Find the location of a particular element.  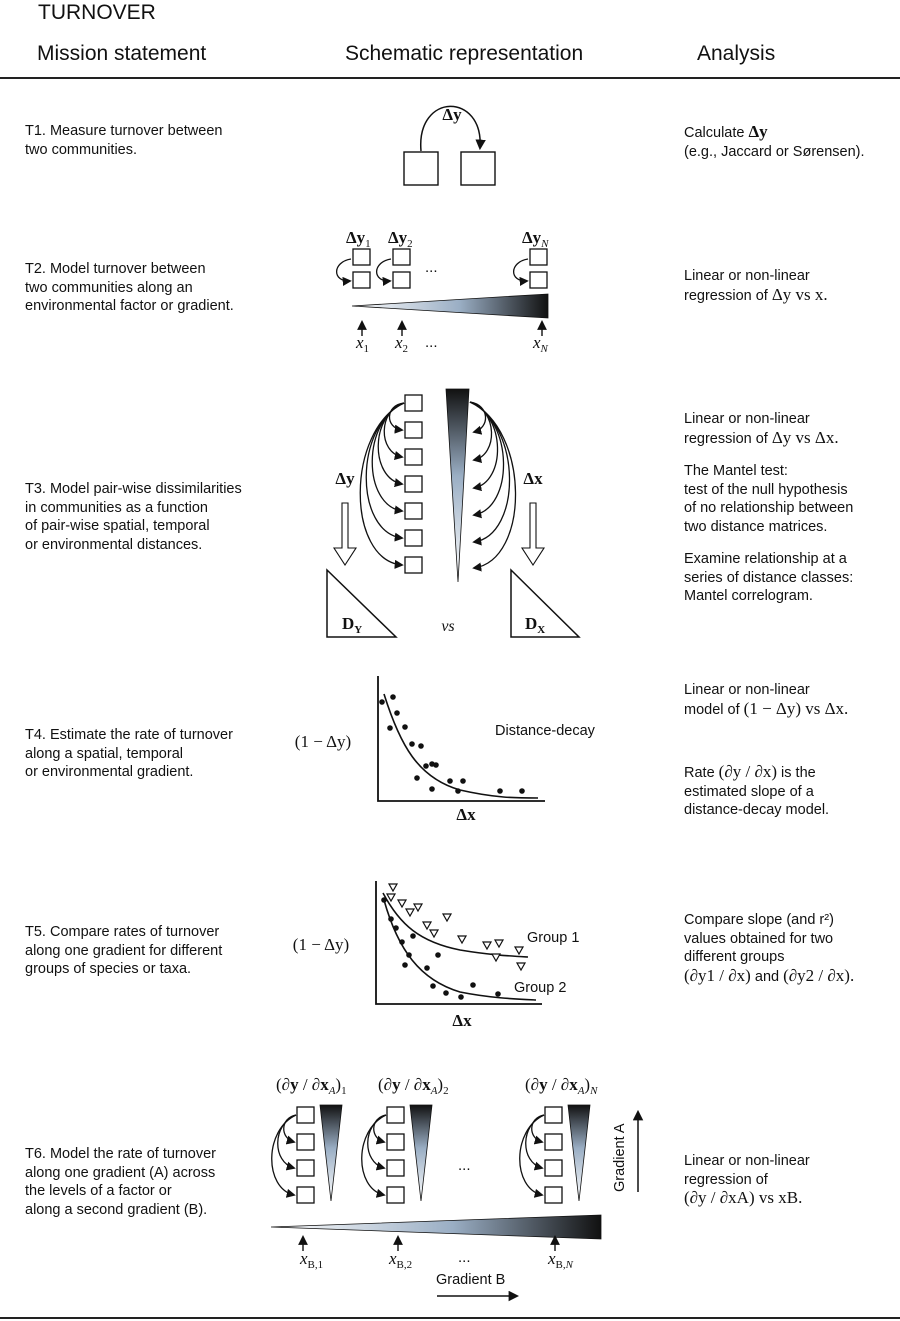

t5-ylabel: (1 − Δy) is located at coordinates (321, 944).